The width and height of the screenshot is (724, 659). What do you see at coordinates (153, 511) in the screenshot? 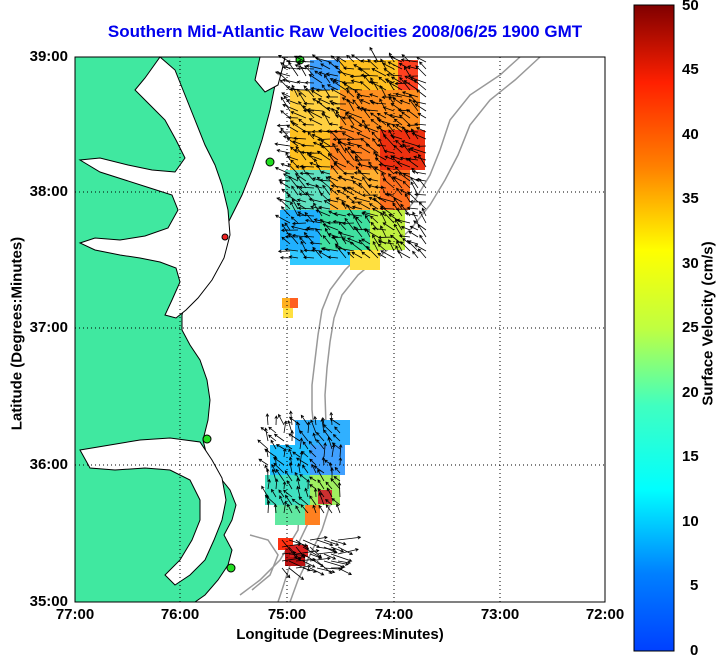
I see `pamlico-sound` at bounding box center [153, 511].